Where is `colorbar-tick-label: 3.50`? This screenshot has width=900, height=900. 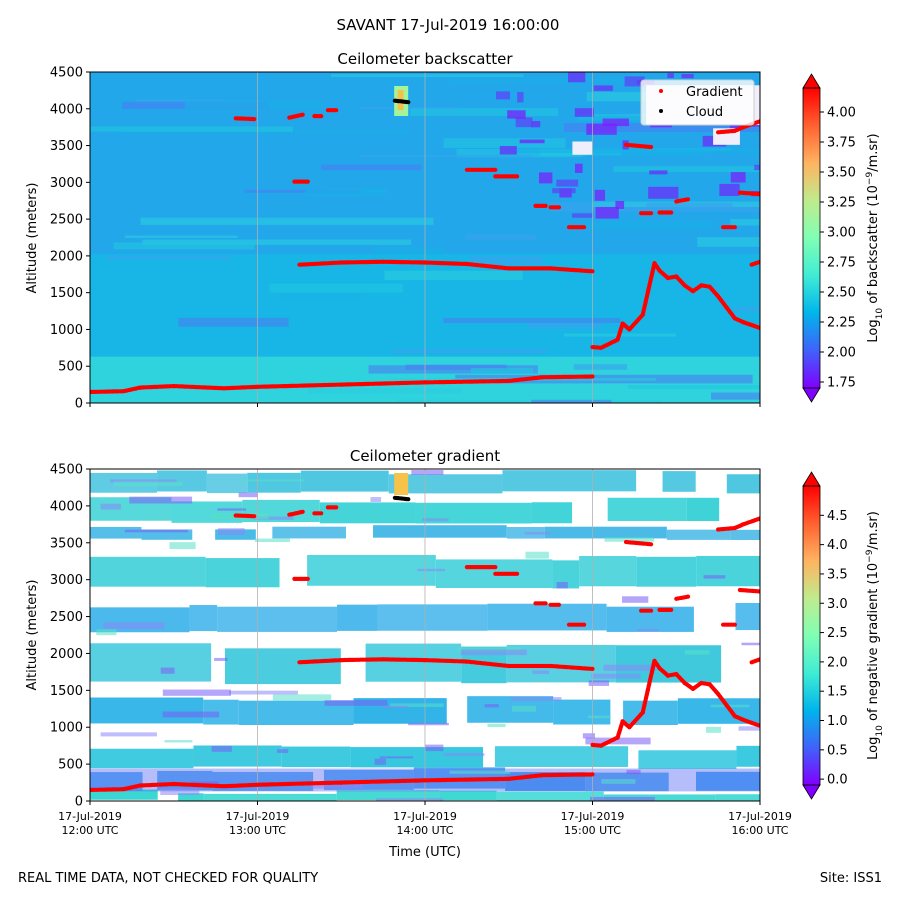 colorbar-tick-label: 3.50 is located at coordinates (841, 173).